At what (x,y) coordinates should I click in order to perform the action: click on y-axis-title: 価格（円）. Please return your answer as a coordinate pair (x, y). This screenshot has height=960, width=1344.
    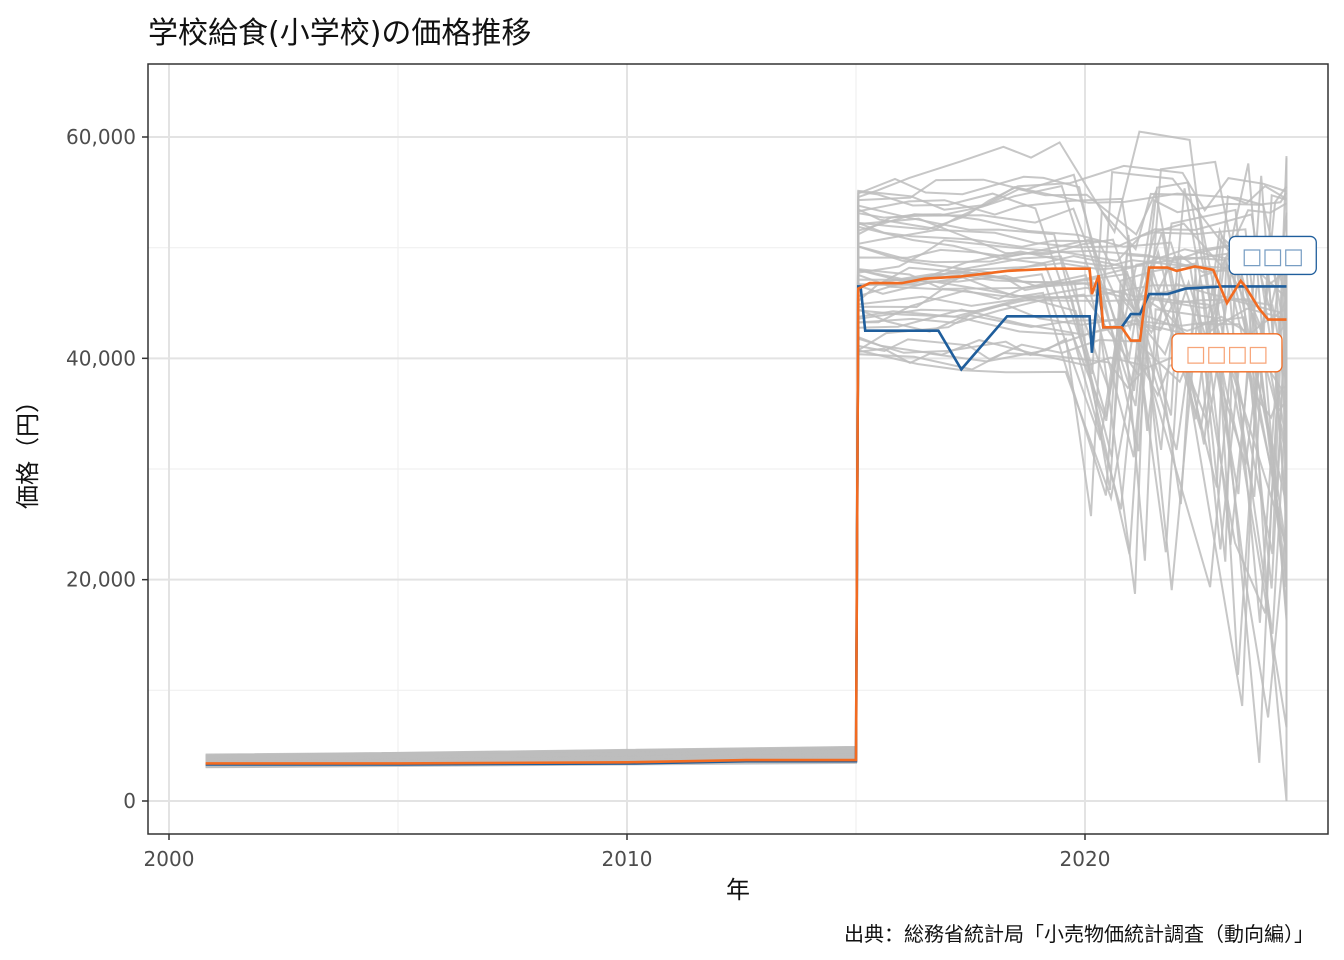
    Looking at the image, I should click on (28, 449).